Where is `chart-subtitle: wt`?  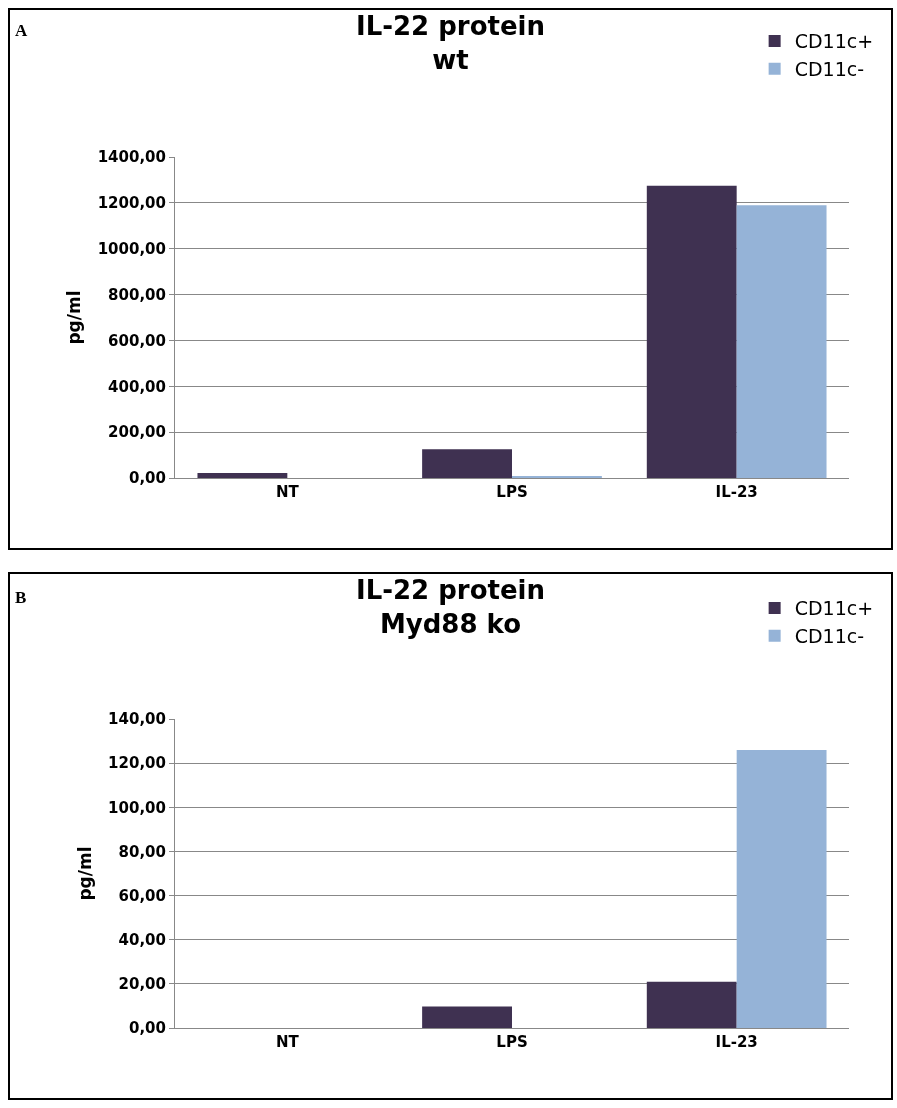
chart-subtitle: wt is located at coordinates (450, 59).